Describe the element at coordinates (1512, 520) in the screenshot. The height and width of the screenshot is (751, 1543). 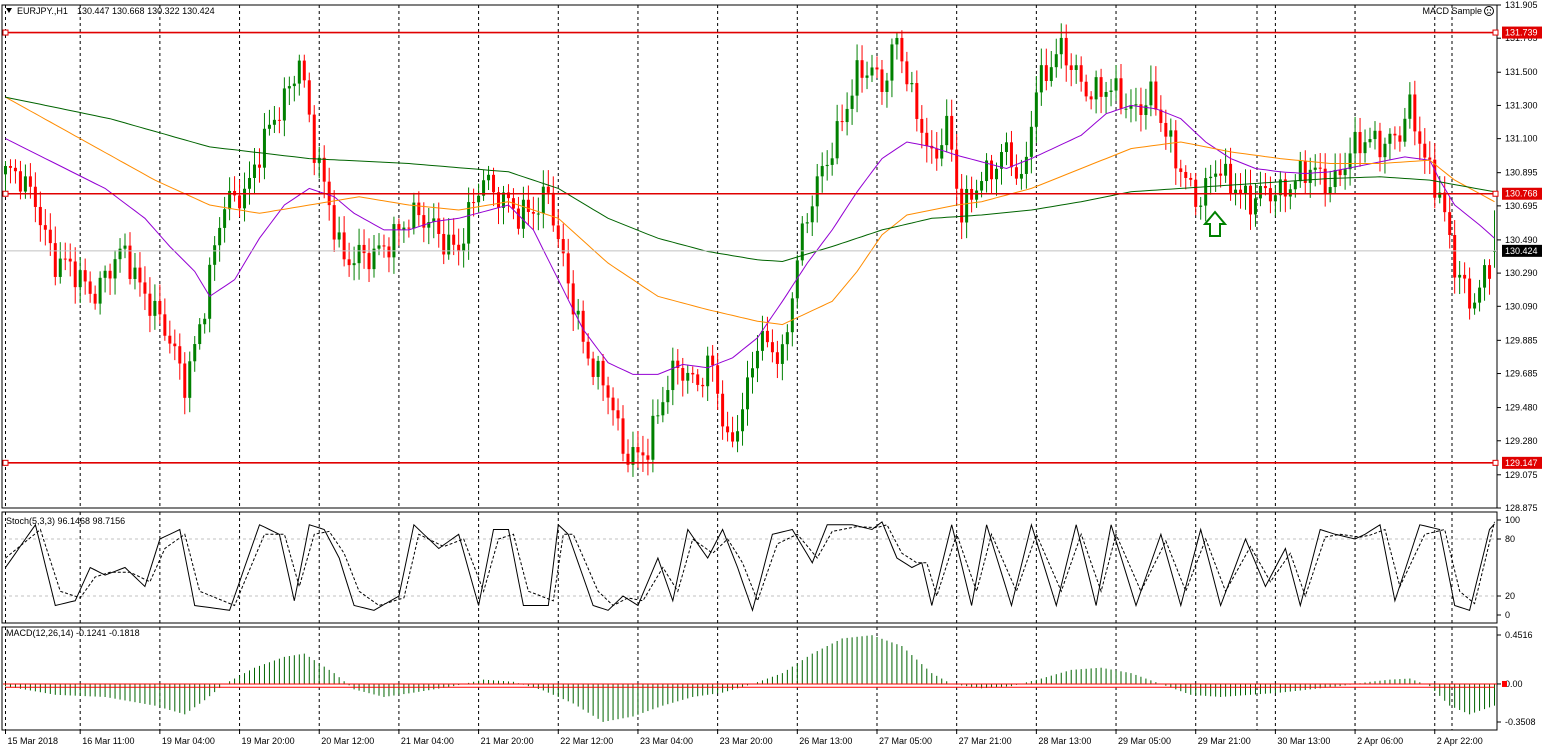
I see `stoch-tick-label: 100` at that location.